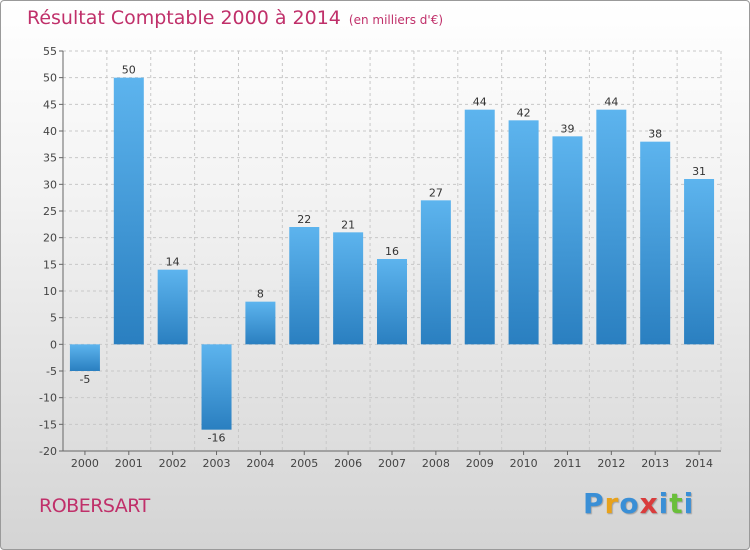  I want to click on x-tick-label: 2014, so click(699, 463).